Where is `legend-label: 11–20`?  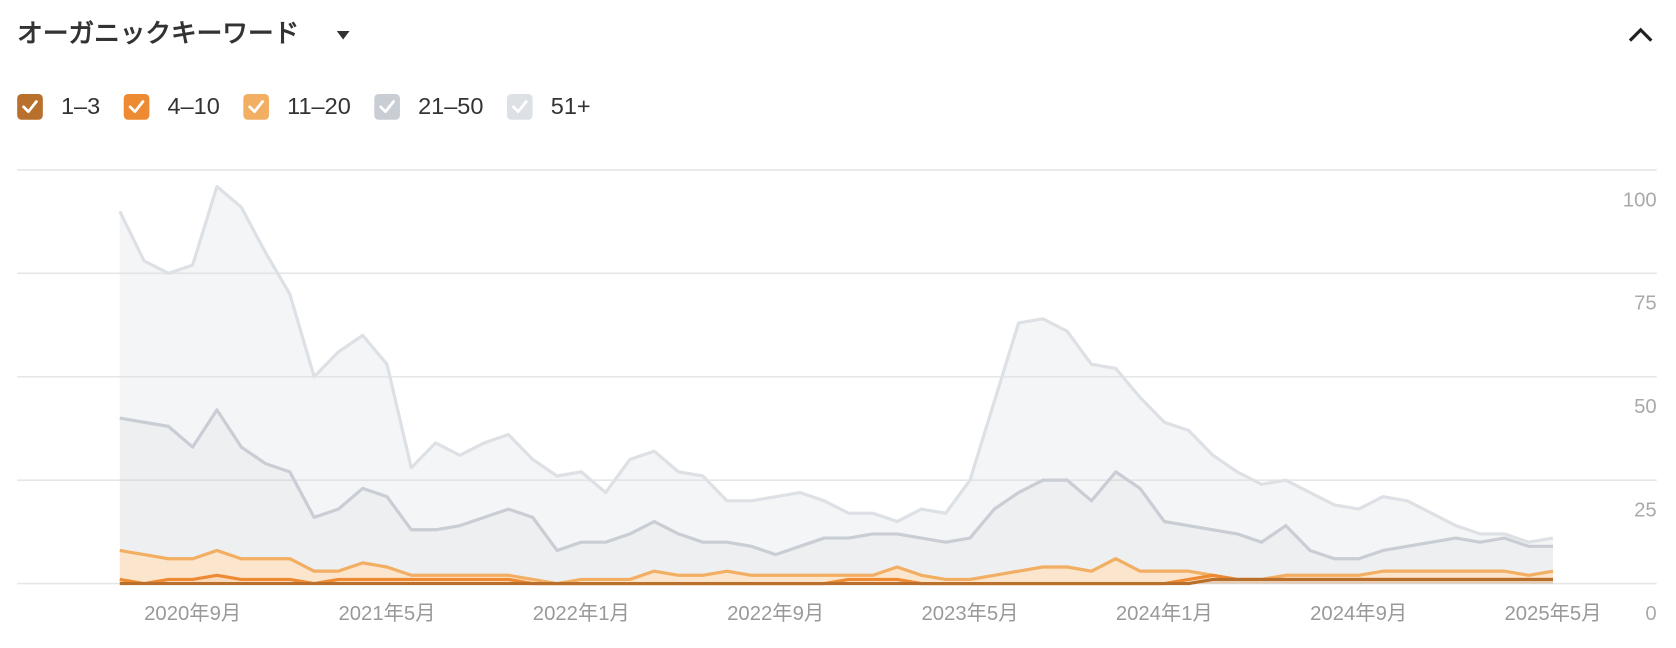
legend-label: 11–20 is located at coordinates (319, 106).